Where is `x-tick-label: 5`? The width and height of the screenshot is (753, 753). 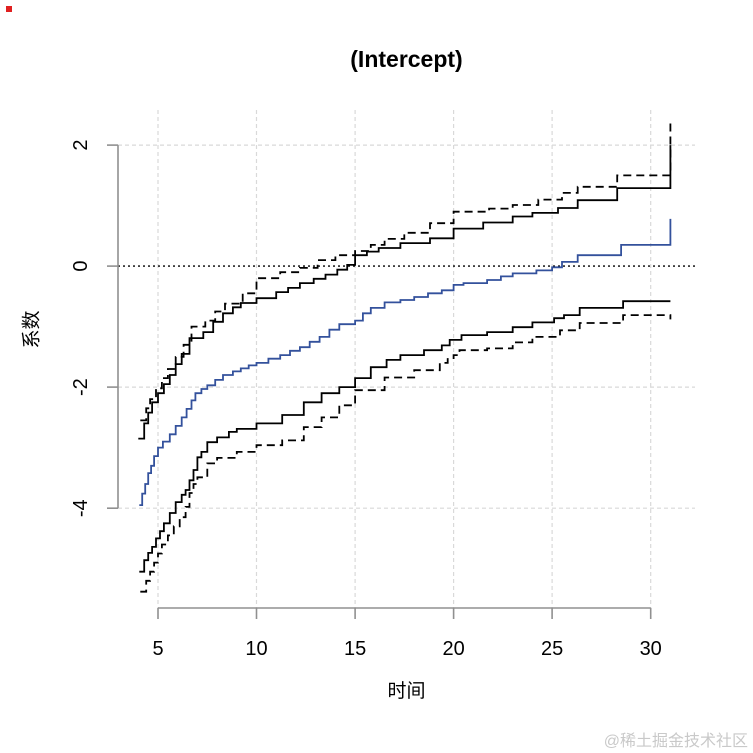
x-tick-label: 5 is located at coordinates (157, 649).